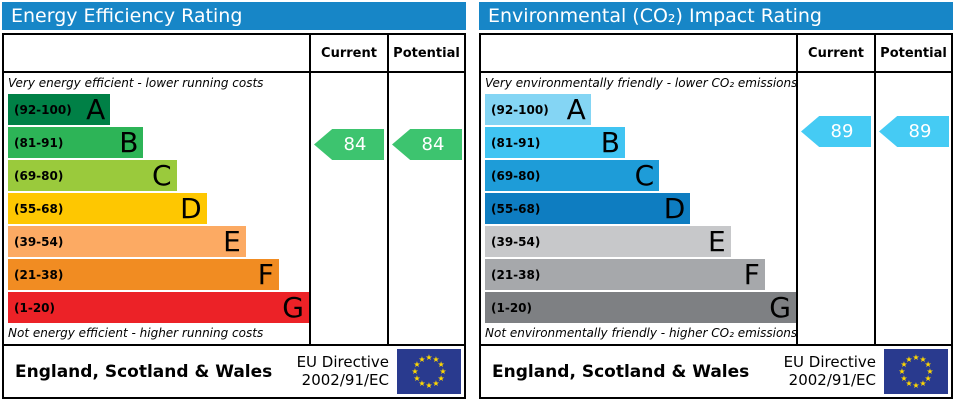 The height and width of the screenshot is (404, 957). What do you see at coordinates (129, 142) in the screenshot?
I see `band-letter: B` at bounding box center [129, 142].